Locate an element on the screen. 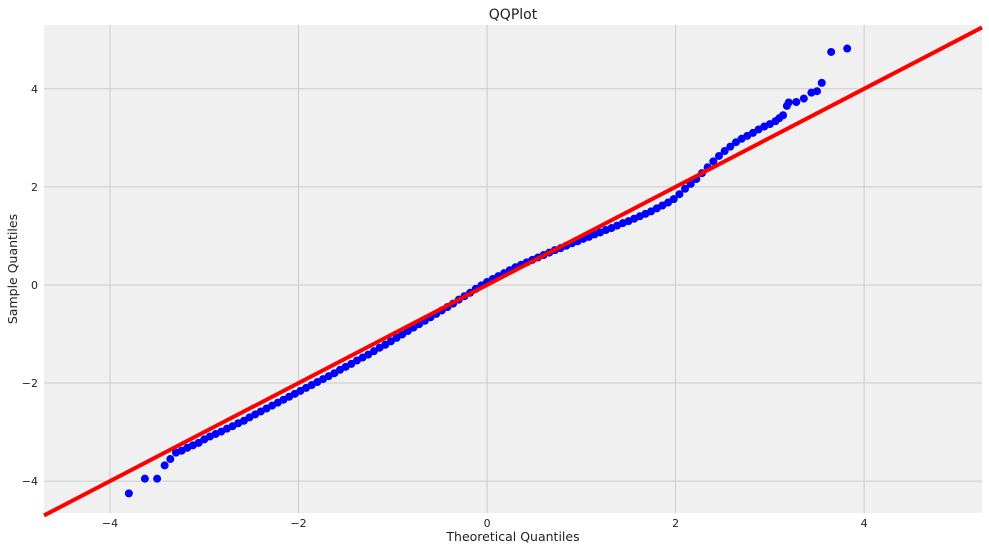 Image resolution: width=989 pixels, height=551 pixels. x-axis-label: Theoretical Quantiles is located at coordinates (512, 536).